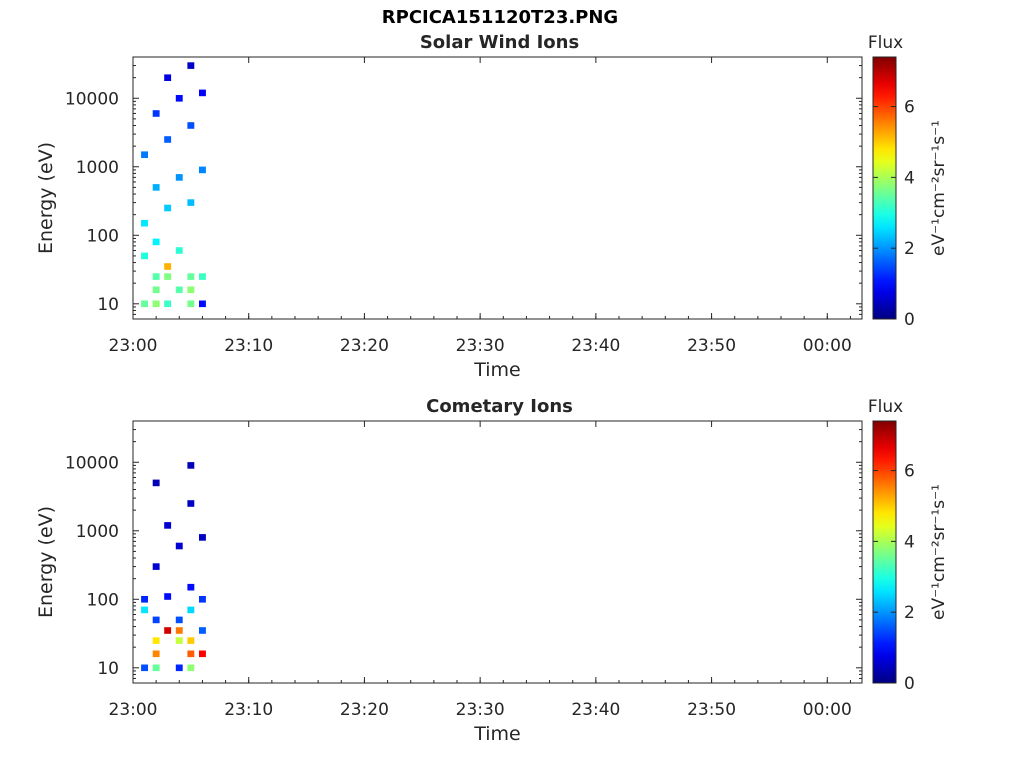  I want to click on panel-title: Cometary Ions, so click(499, 406).